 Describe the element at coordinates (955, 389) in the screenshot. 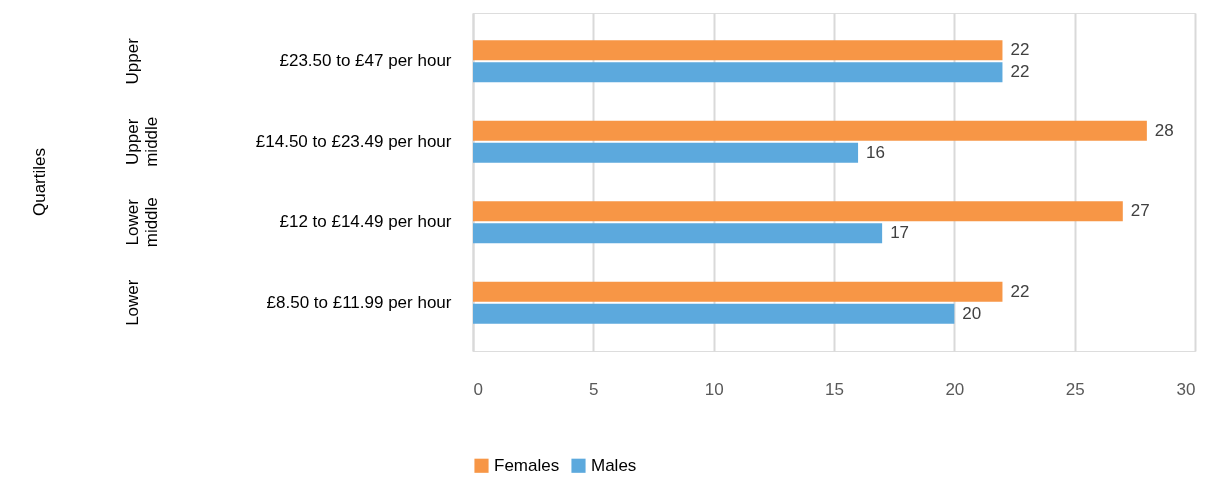

I see `x-tick-label: 20` at that location.